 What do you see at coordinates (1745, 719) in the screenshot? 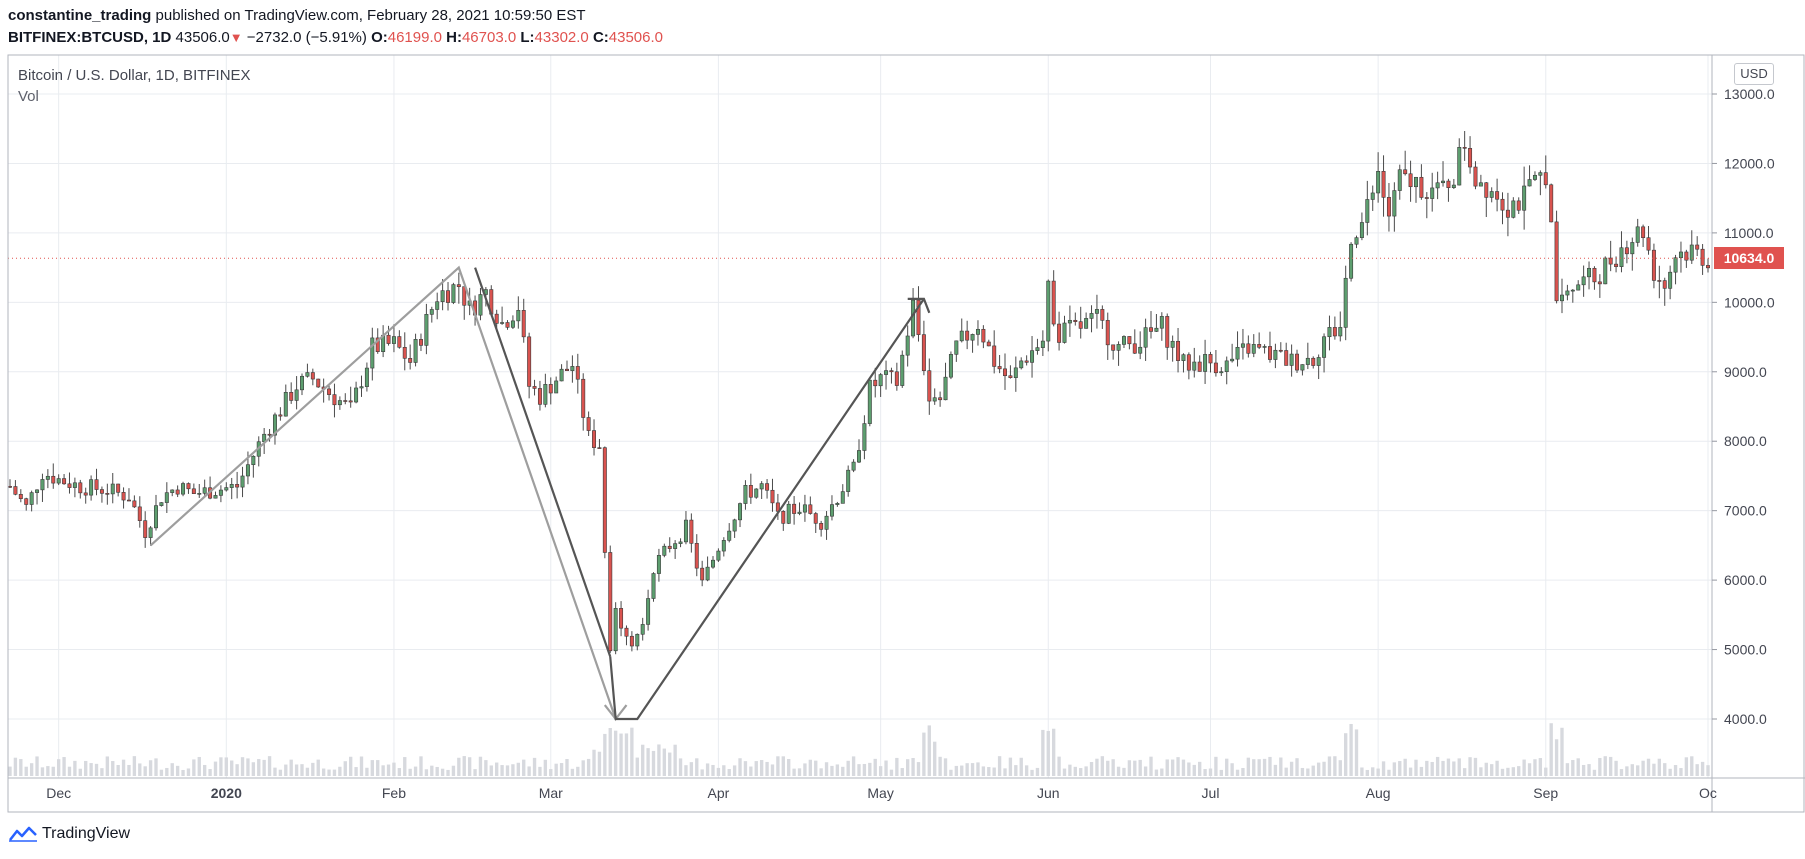
I see `y-tick-label: 4000.0` at bounding box center [1745, 719].